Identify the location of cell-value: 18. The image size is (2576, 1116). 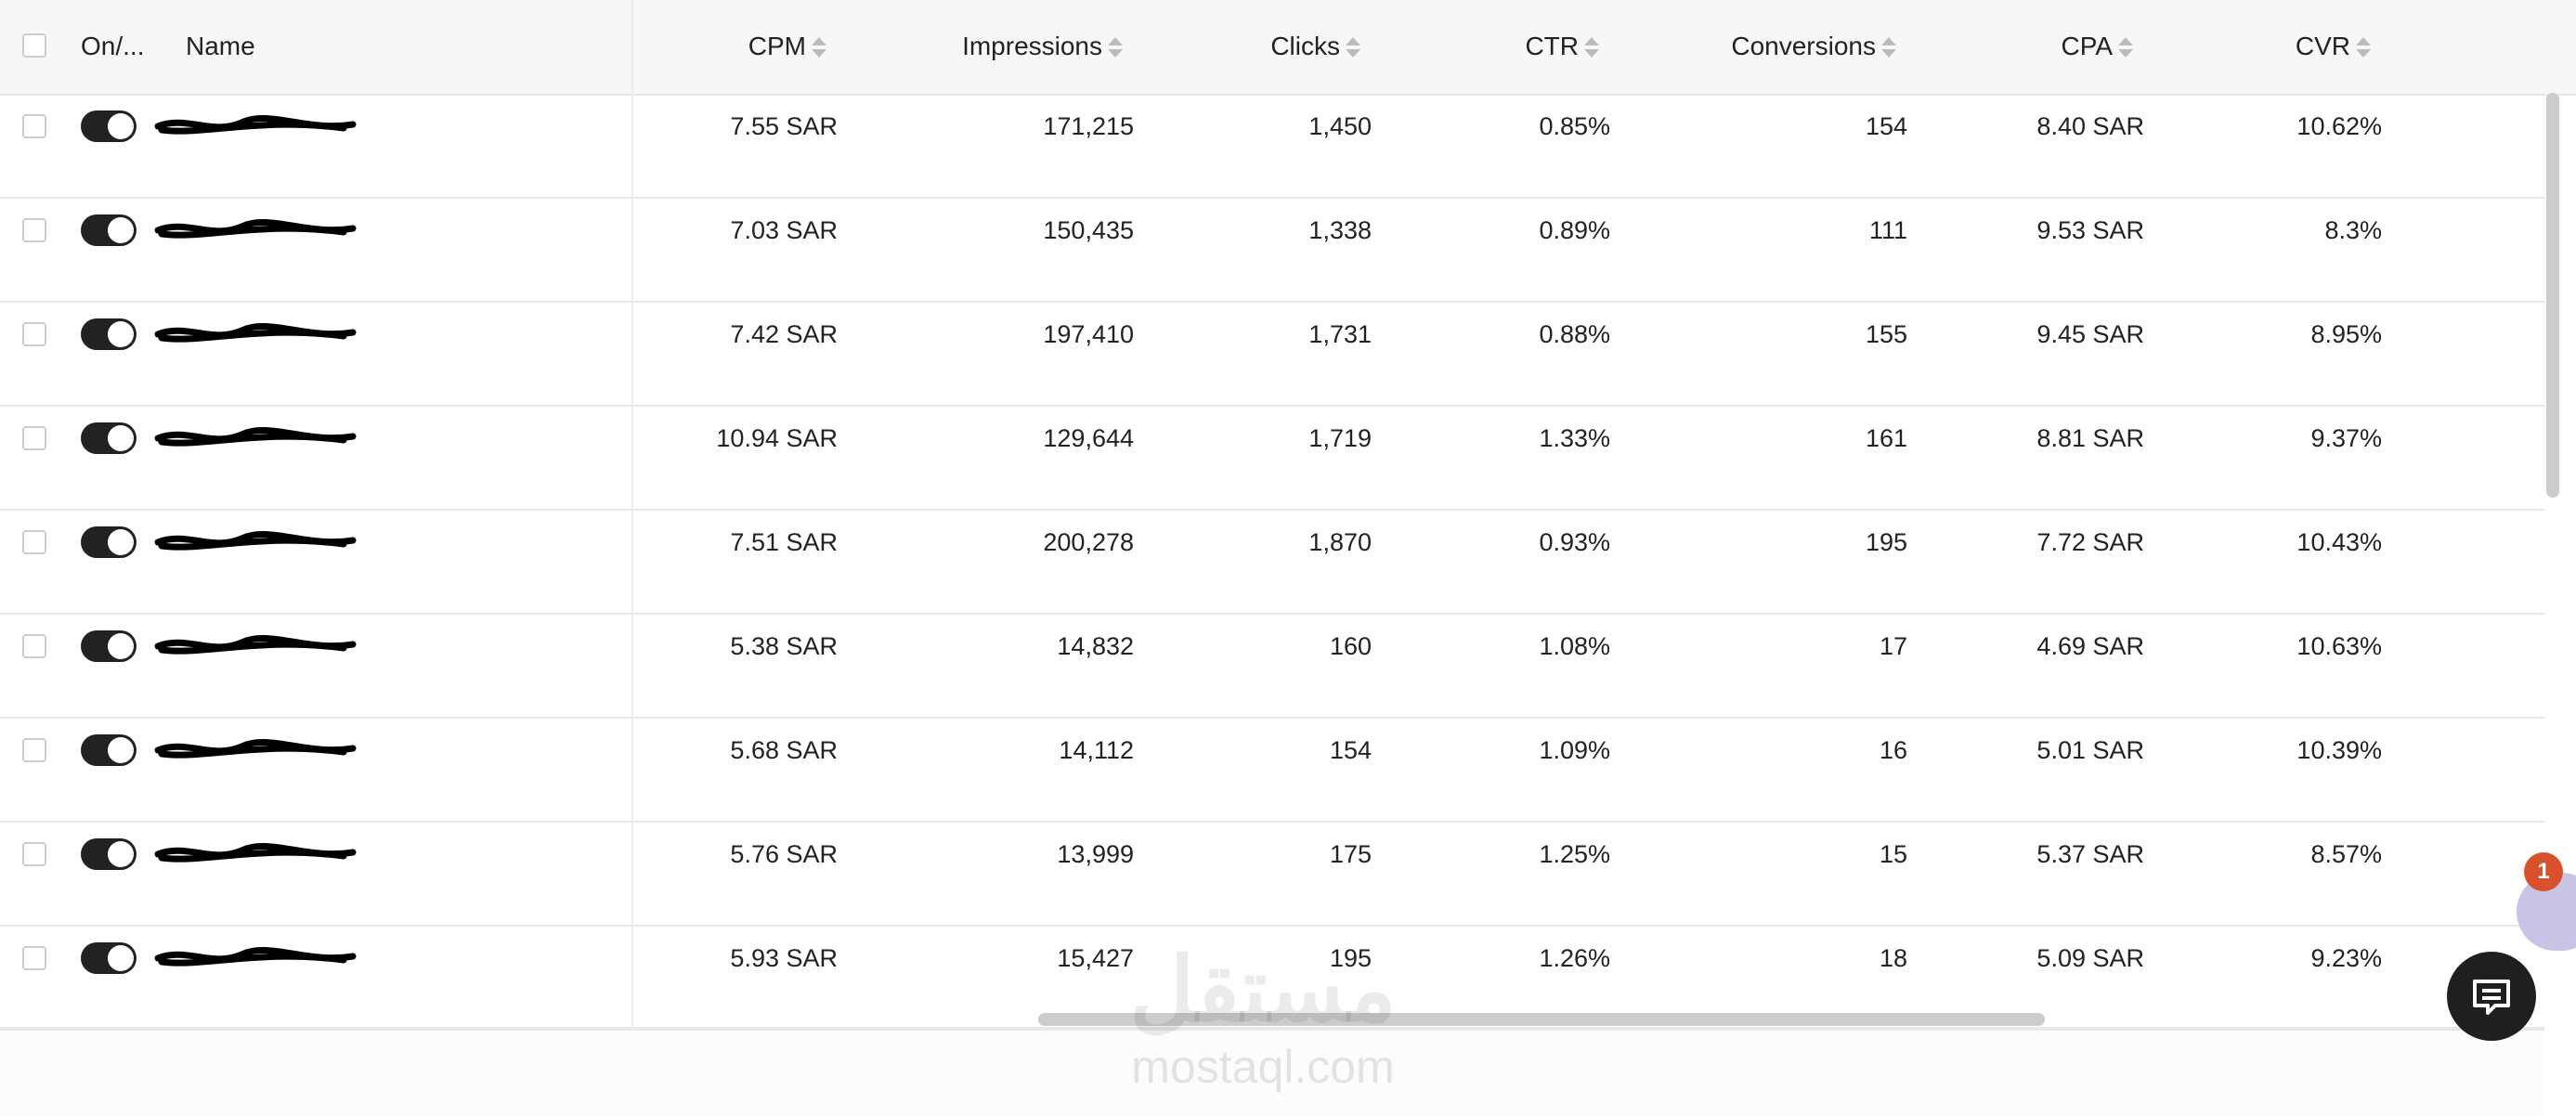
(1893, 958).